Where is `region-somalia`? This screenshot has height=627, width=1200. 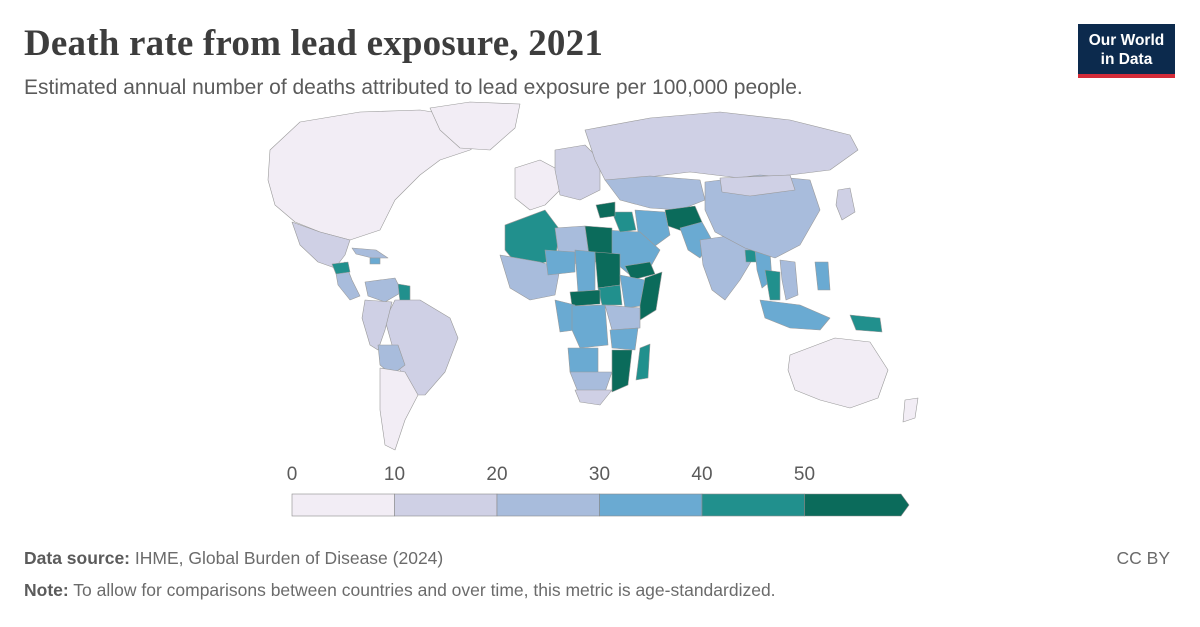 region-somalia is located at coordinates (651, 296).